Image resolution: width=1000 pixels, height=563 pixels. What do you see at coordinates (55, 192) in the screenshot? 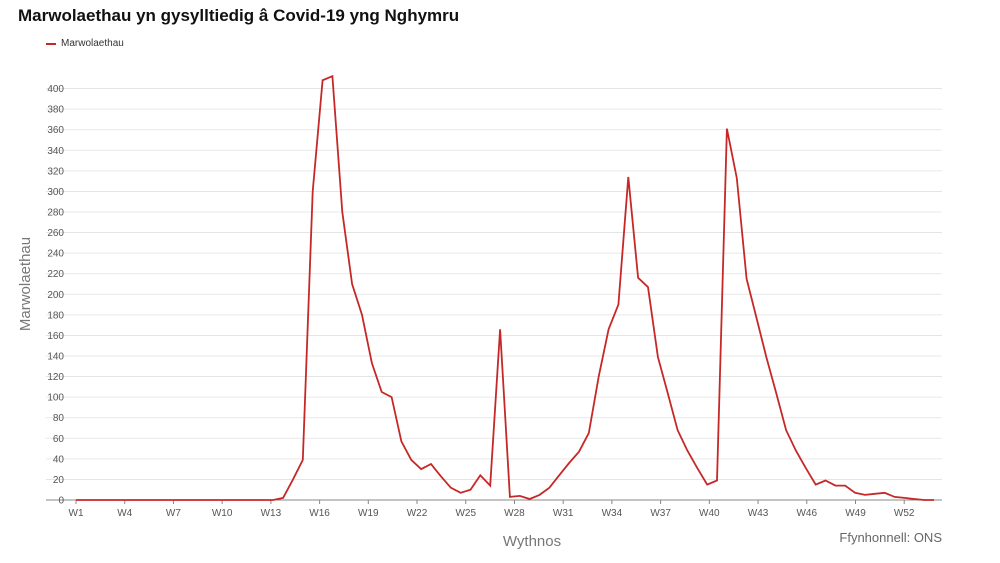
I see `y-tick-label: 300` at bounding box center [55, 192].